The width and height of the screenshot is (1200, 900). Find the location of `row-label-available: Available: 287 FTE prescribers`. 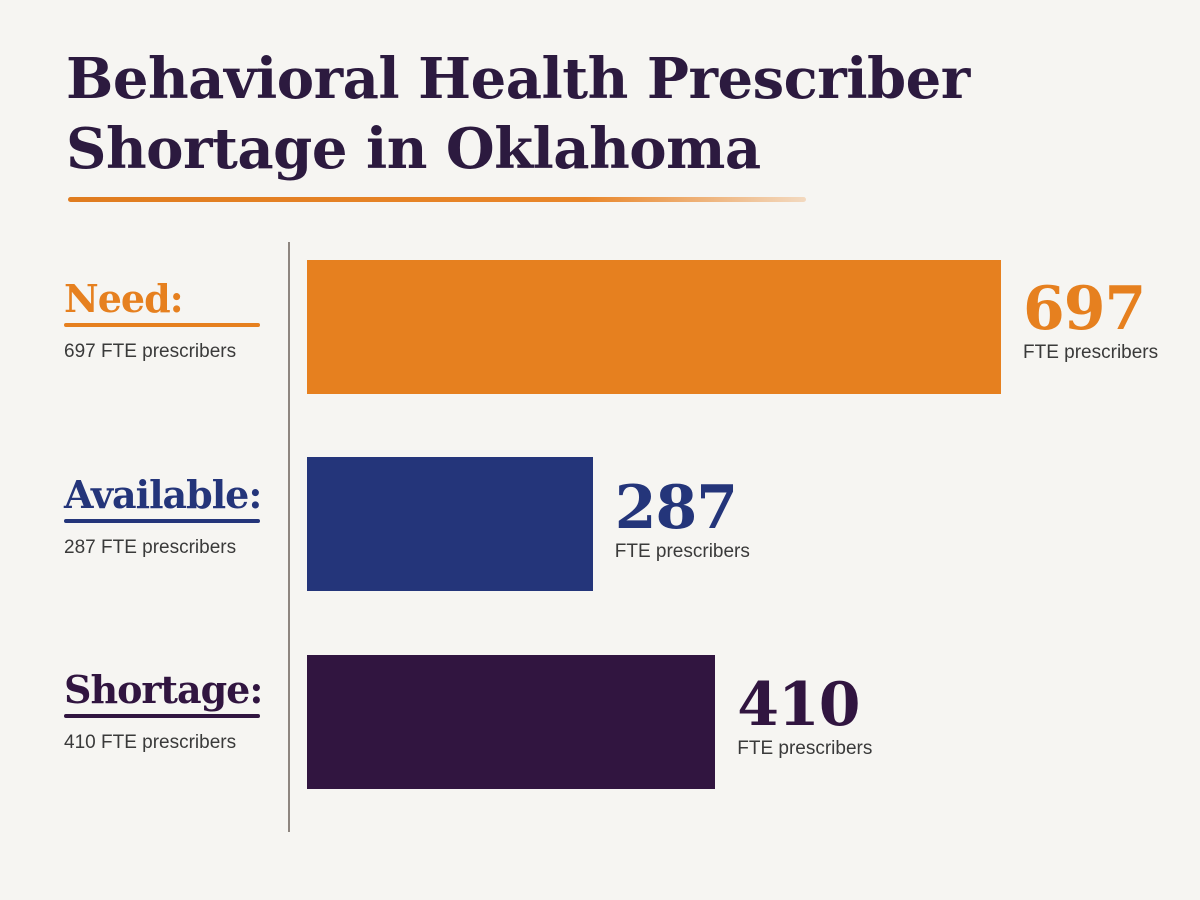

row-label-available: Available: 287 FTE prescribers is located at coordinates (163, 515).